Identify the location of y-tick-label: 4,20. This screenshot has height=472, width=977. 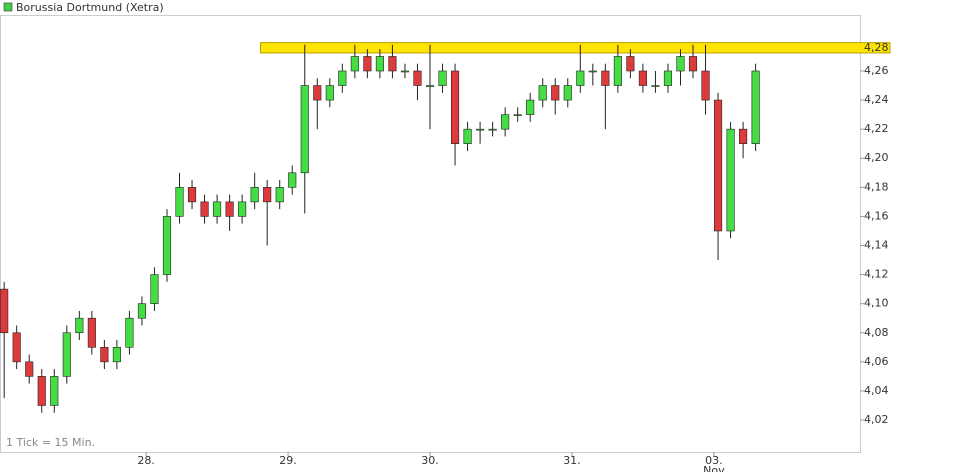
(876, 157).